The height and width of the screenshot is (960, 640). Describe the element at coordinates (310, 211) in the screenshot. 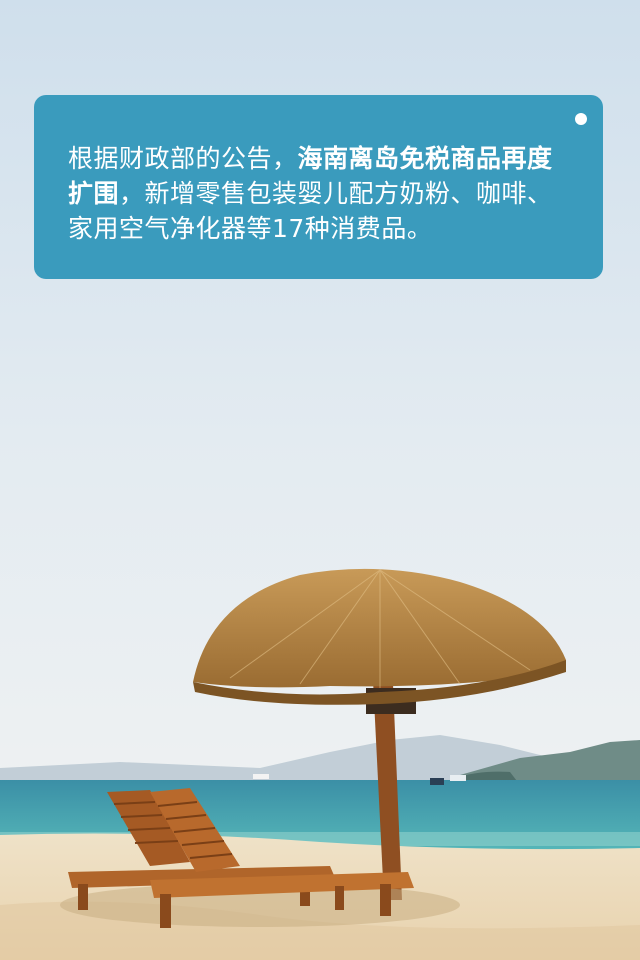

I see `notice-rest: ，新增零售包装婴儿配方奶粉、咖啡、家用空气净化器等17种消费品。` at that location.